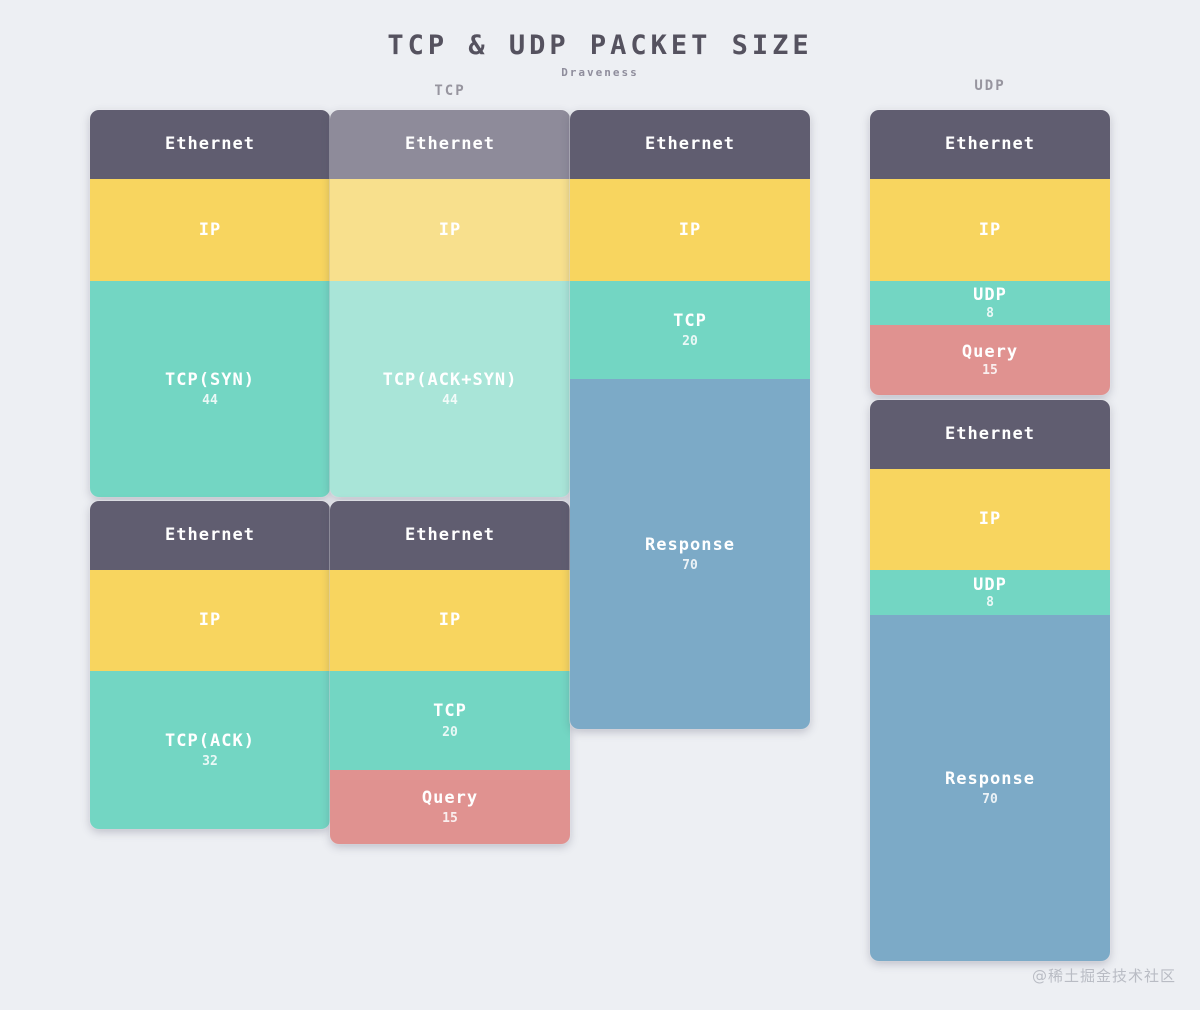 The width and height of the screenshot is (1200, 1010). Describe the element at coordinates (450, 91) in the screenshot. I see `section-label-tcp: TCP` at that location.